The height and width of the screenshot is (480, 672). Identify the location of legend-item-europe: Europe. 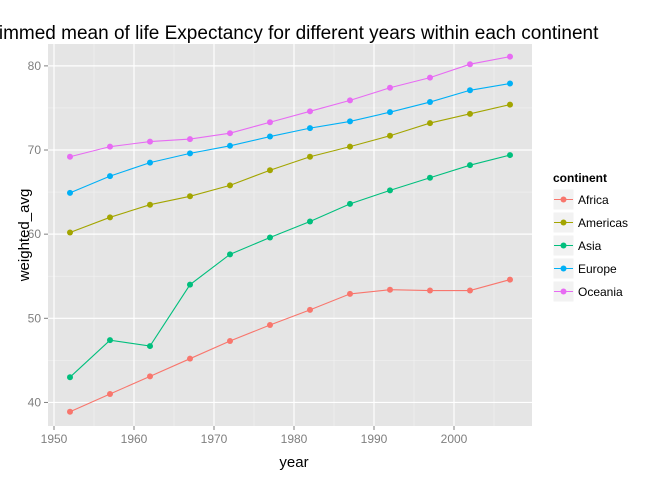
(584, 268).